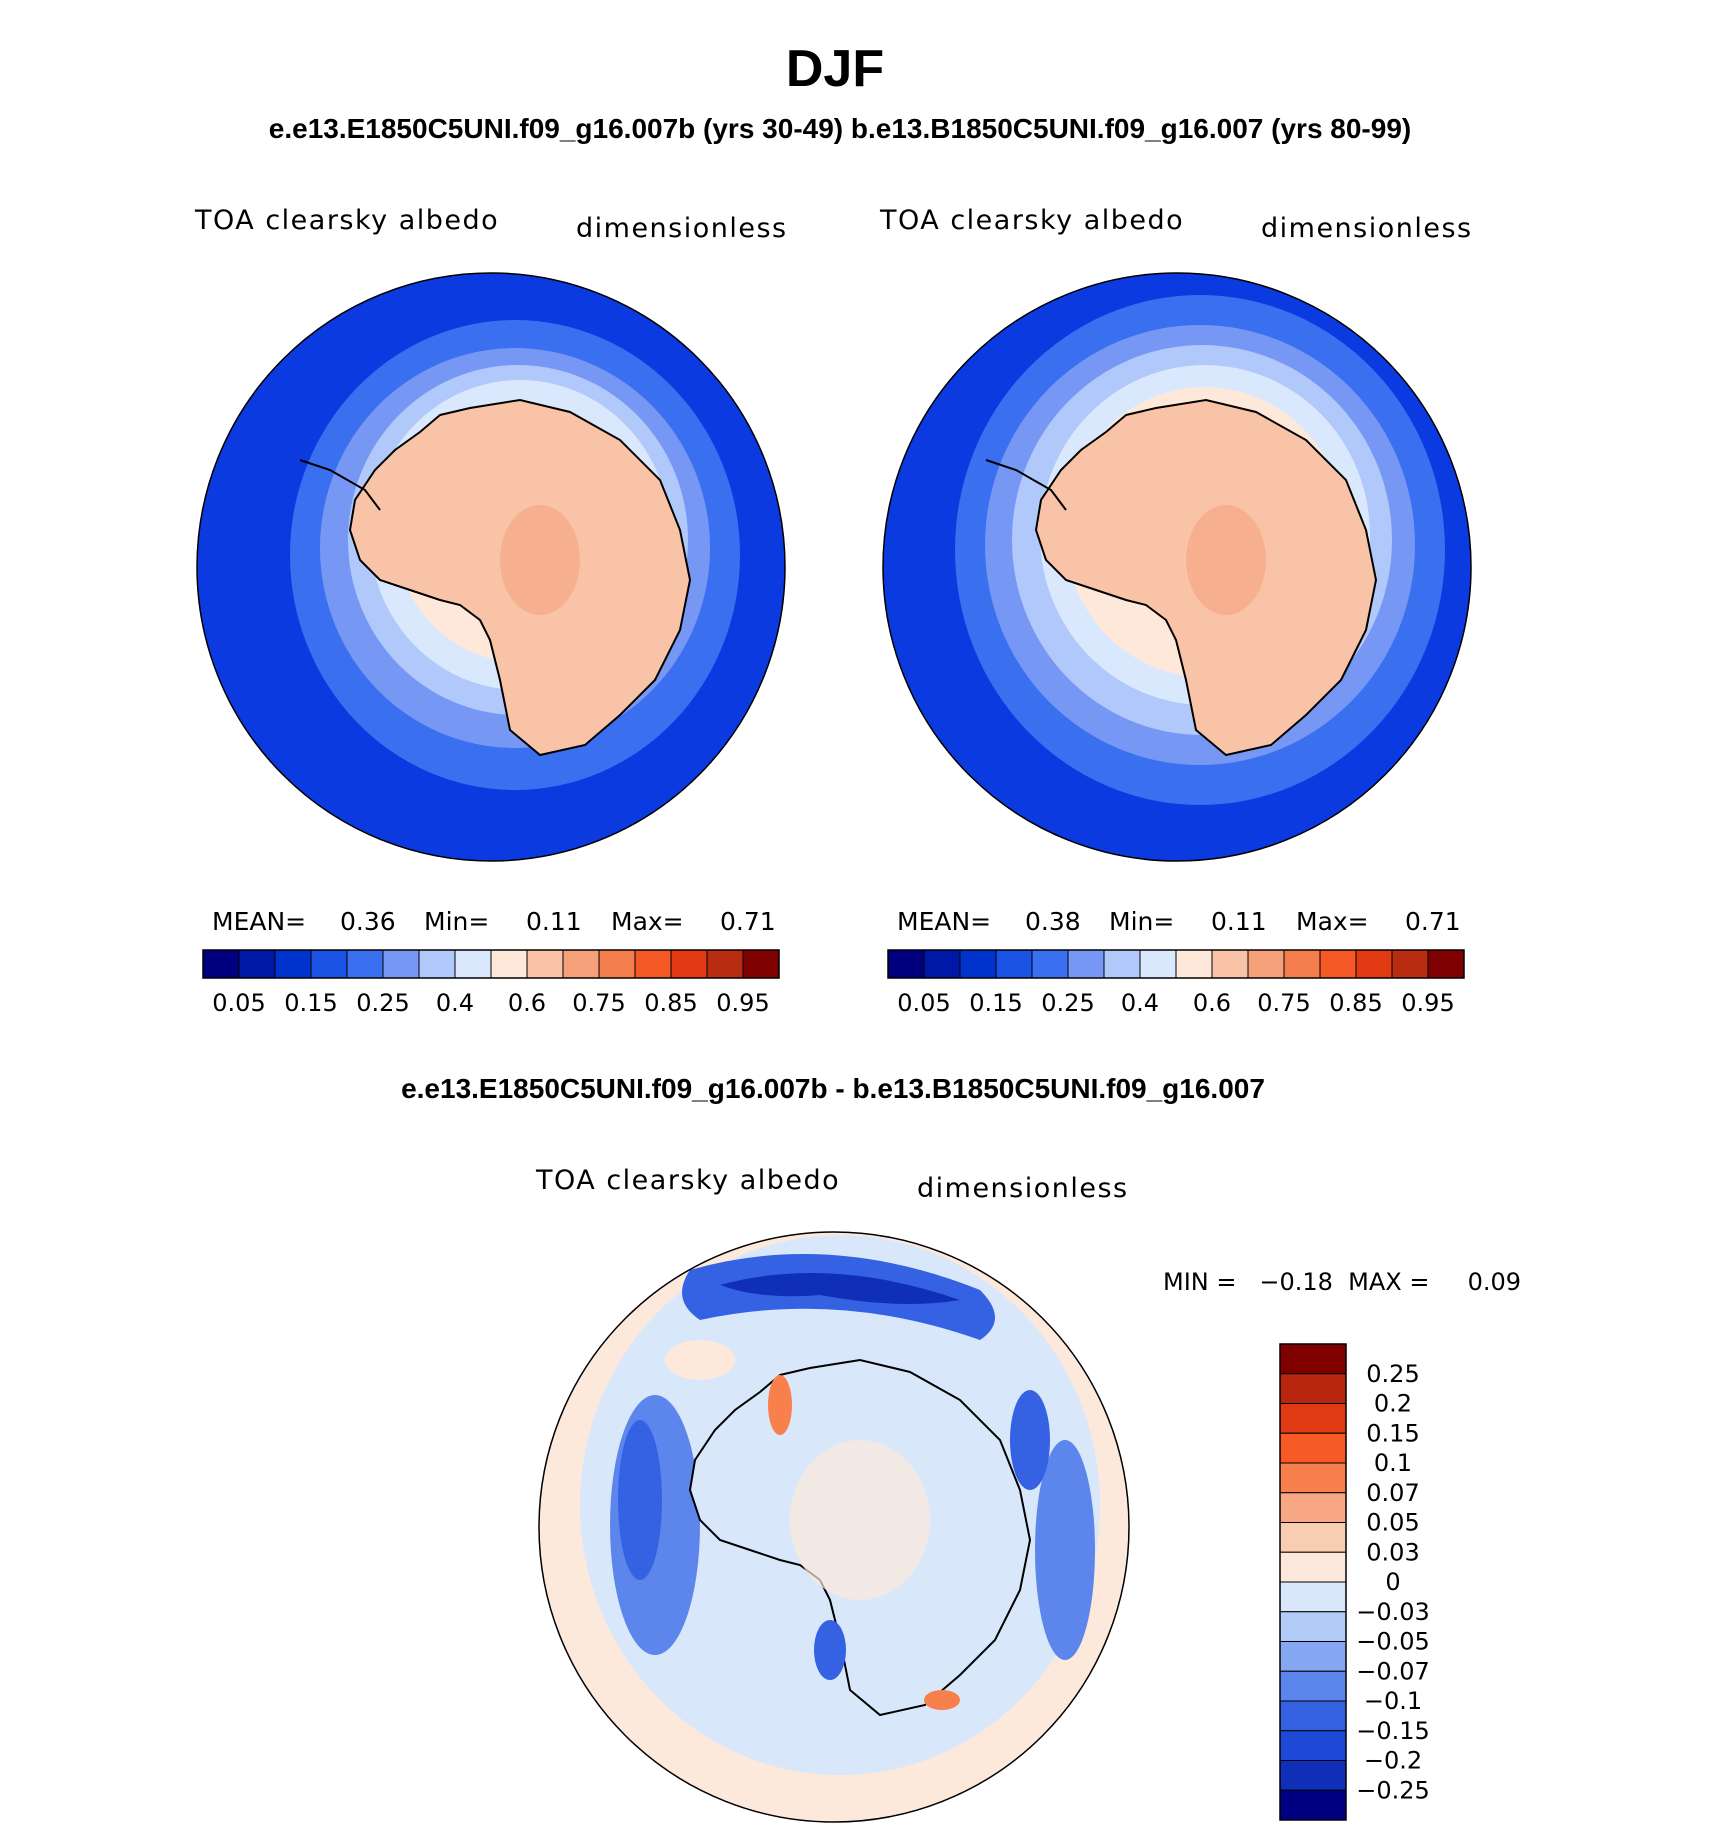  I want to click on panel-a-units: dimensionless, so click(682, 228).